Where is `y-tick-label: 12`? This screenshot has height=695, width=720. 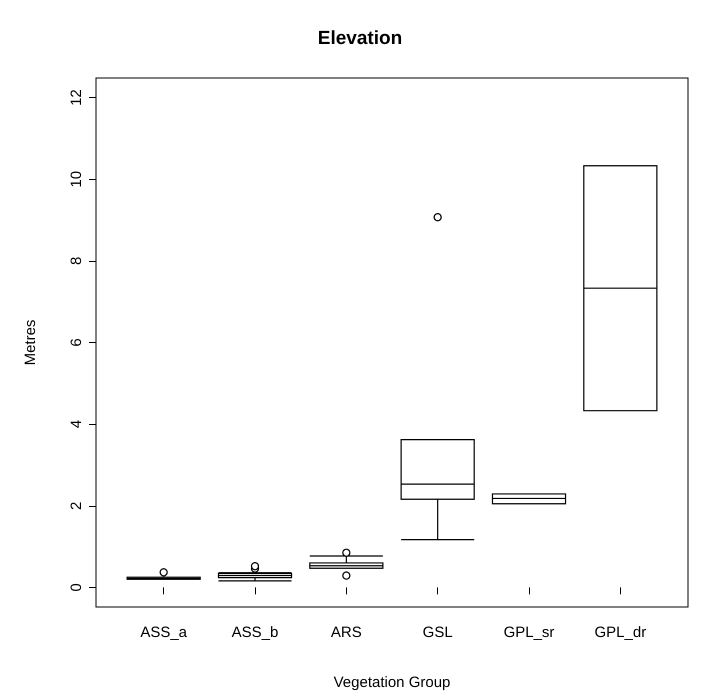
y-tick-label: 12 is located at coordinates (76, 97).